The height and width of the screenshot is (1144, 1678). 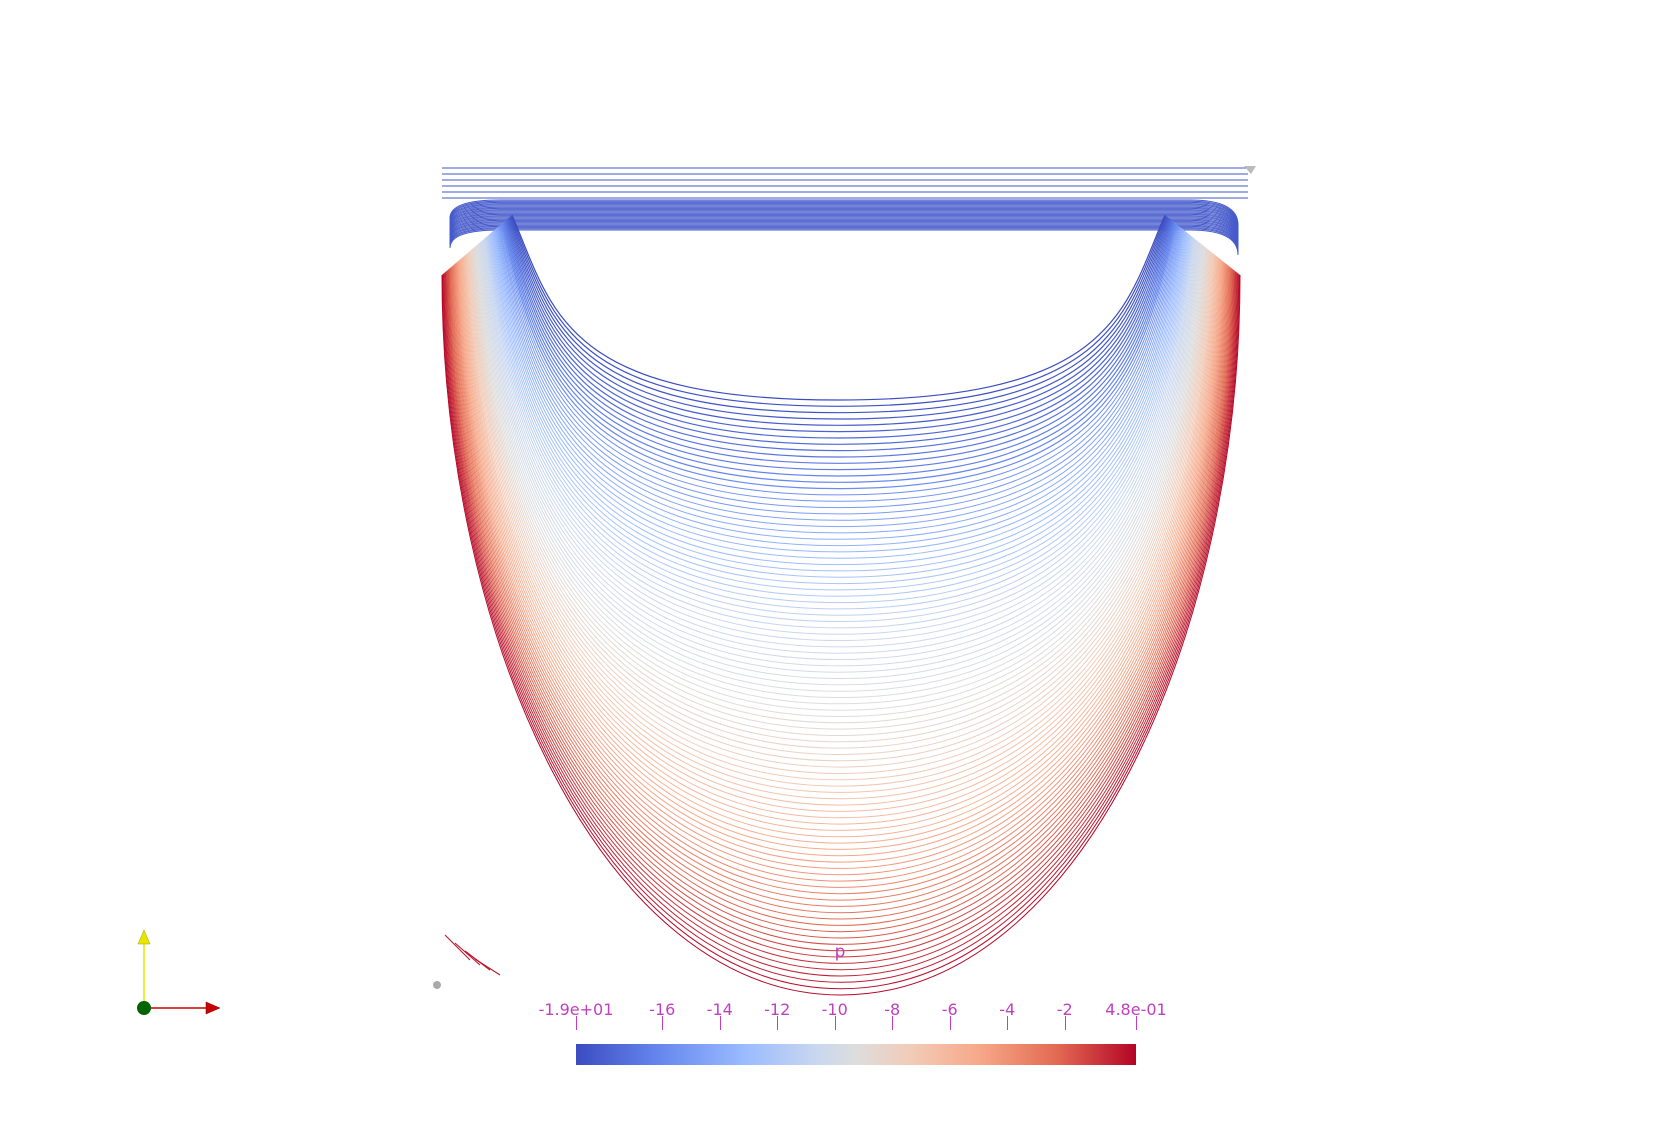 I want to click on colorbar-tick-label: -1.9e+01, so click(x=576, y=1009).